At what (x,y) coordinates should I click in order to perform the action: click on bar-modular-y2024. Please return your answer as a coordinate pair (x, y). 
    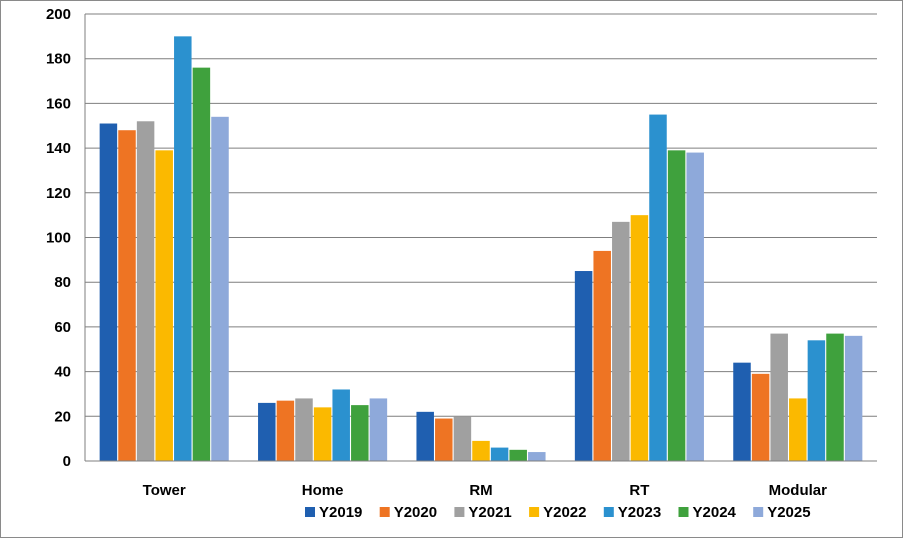
    Looking at the image, I should click on (835, 397).